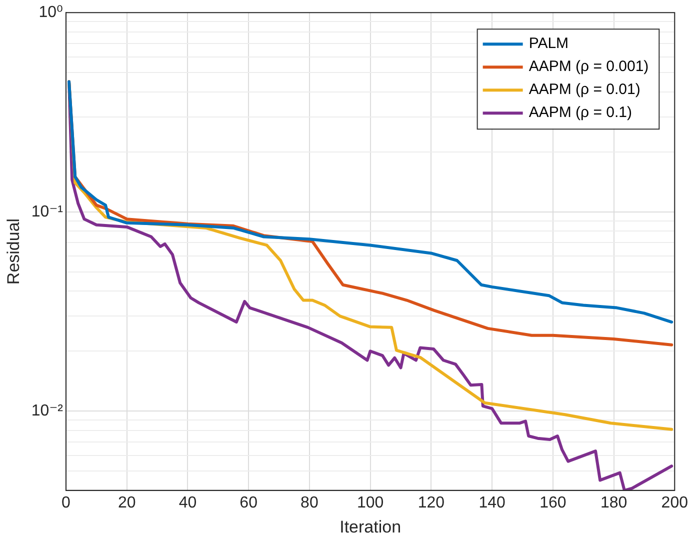 This screenshot has height=542, width=691. Describe the element at coordinates (50, 13) in the screenshot. I see `y-tick-label: 10⁰` at that location.